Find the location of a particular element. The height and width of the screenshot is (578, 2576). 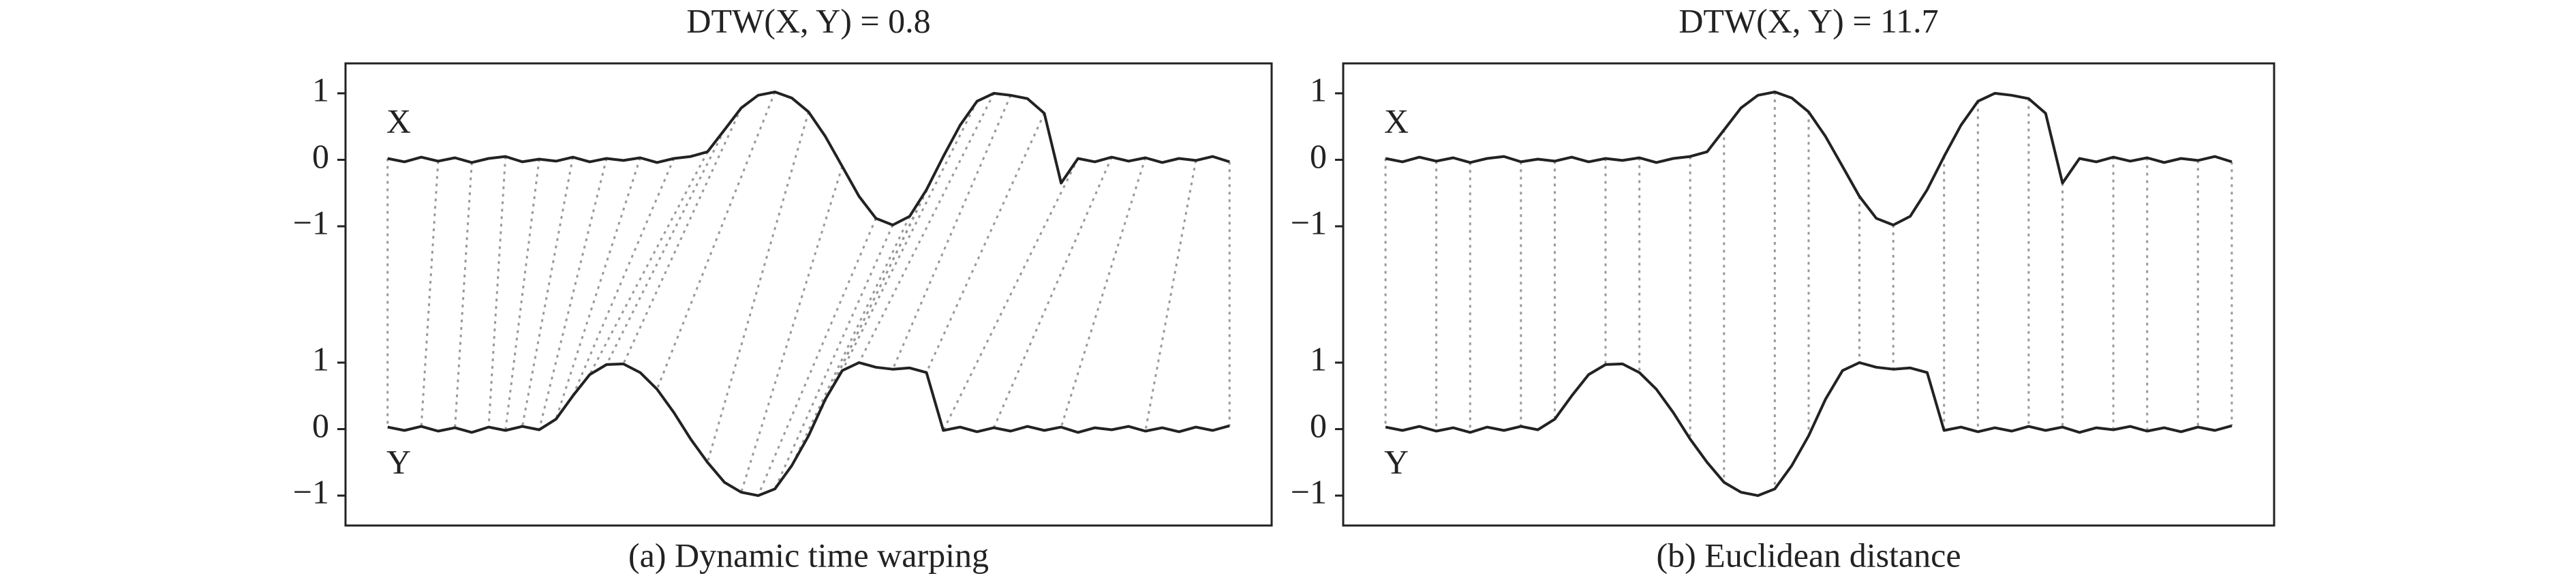

caption: (b) Euclidean distance is located at coordinates (1808, 555).